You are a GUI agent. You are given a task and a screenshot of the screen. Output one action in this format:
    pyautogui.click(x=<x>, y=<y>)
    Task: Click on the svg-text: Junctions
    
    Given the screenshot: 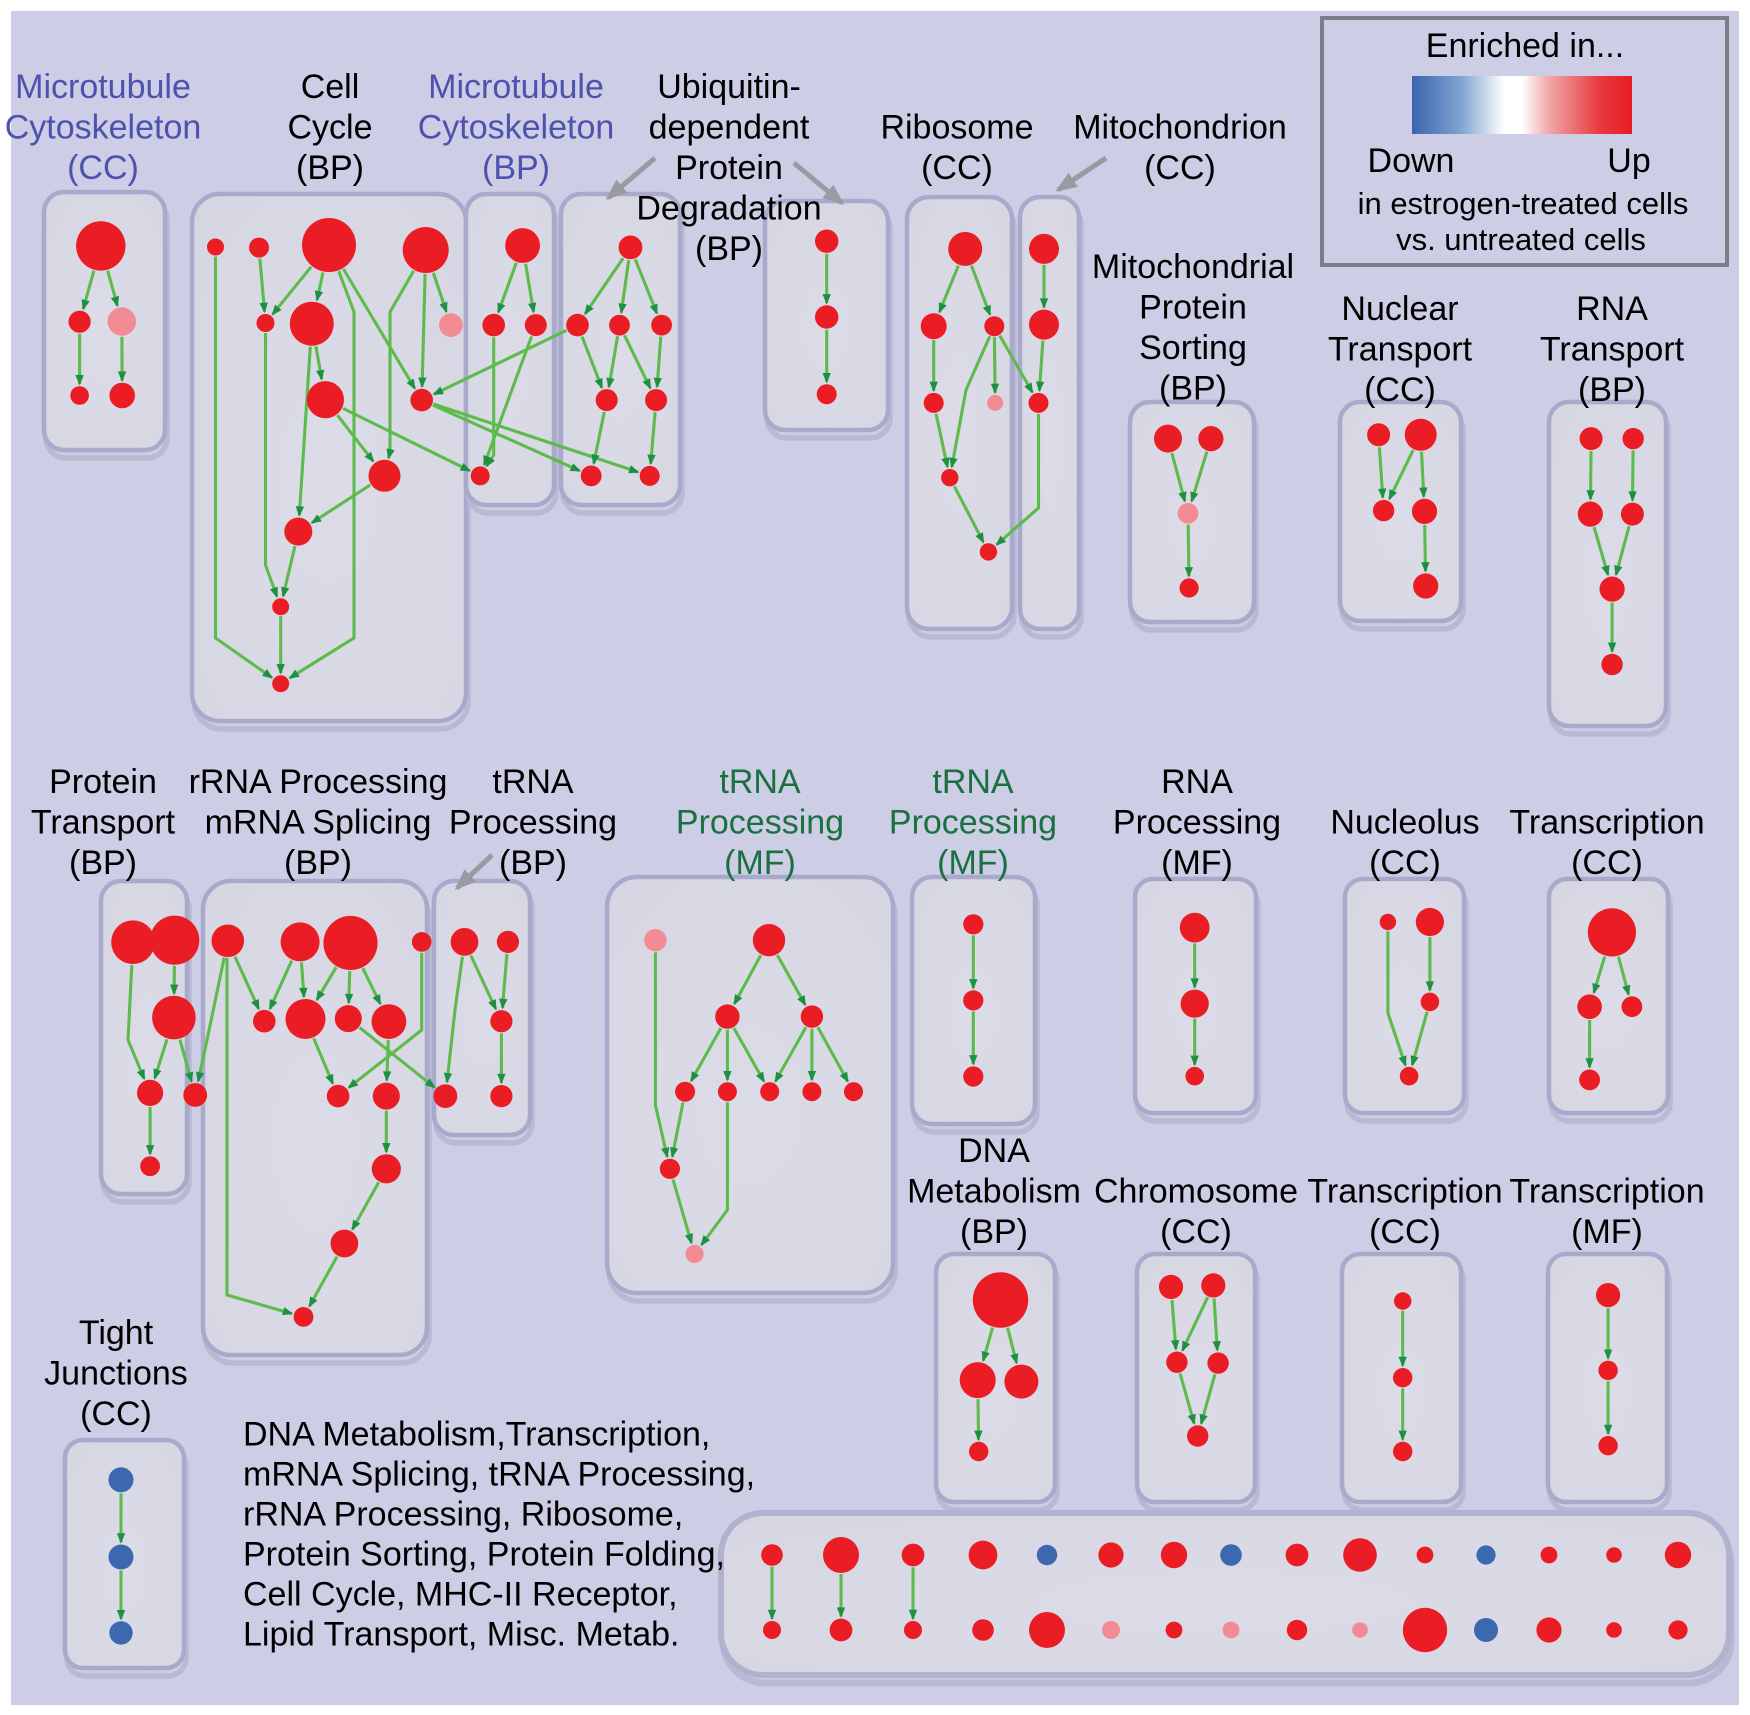 What is the action you would take?
    pyautogui.click(x=116, y=1374)
    